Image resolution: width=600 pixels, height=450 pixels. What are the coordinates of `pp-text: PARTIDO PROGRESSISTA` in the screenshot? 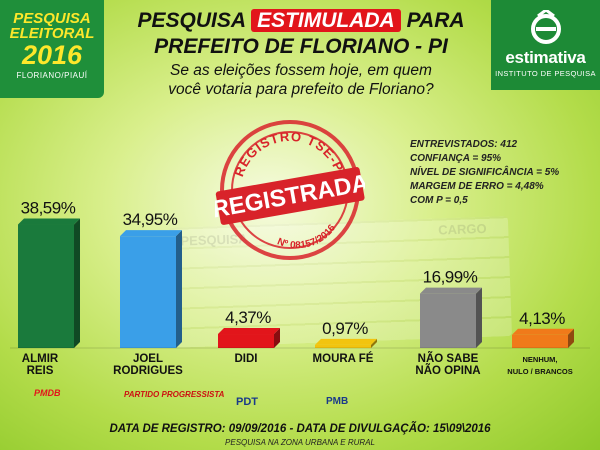 It's located at (174, 394).